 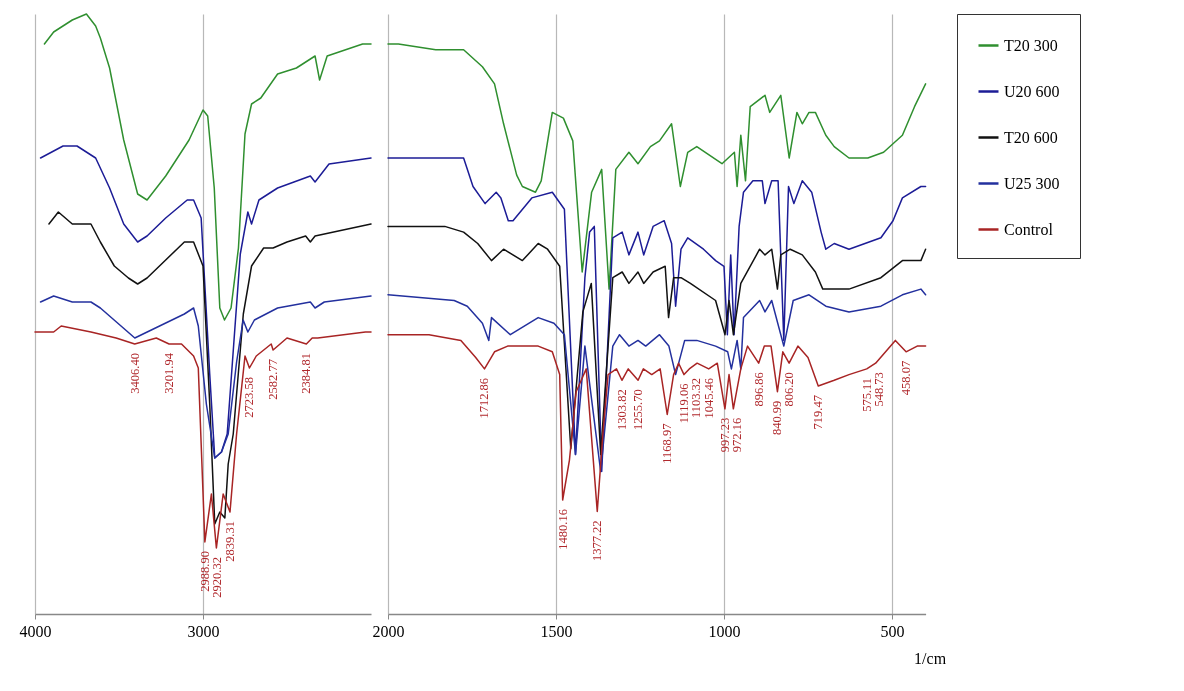 I want to click on annotation: 1255.70, so click(x=638, y=409).